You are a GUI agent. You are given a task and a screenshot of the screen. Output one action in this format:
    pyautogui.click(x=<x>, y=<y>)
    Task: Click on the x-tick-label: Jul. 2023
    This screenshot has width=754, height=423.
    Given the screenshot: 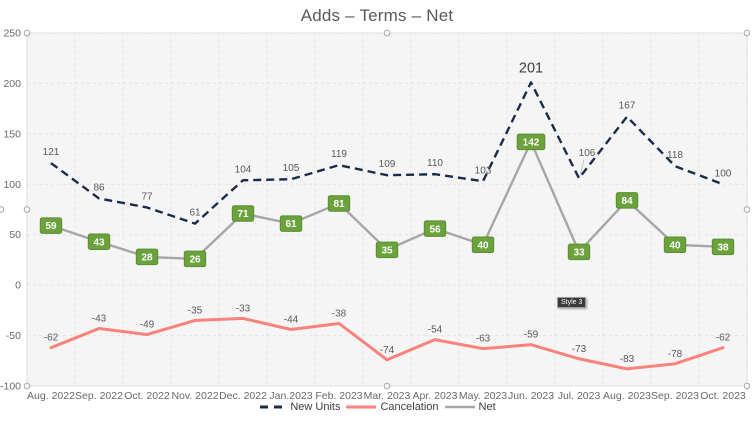 What is the action you would take?
    pyautogui.click(x=579, y=396)
    